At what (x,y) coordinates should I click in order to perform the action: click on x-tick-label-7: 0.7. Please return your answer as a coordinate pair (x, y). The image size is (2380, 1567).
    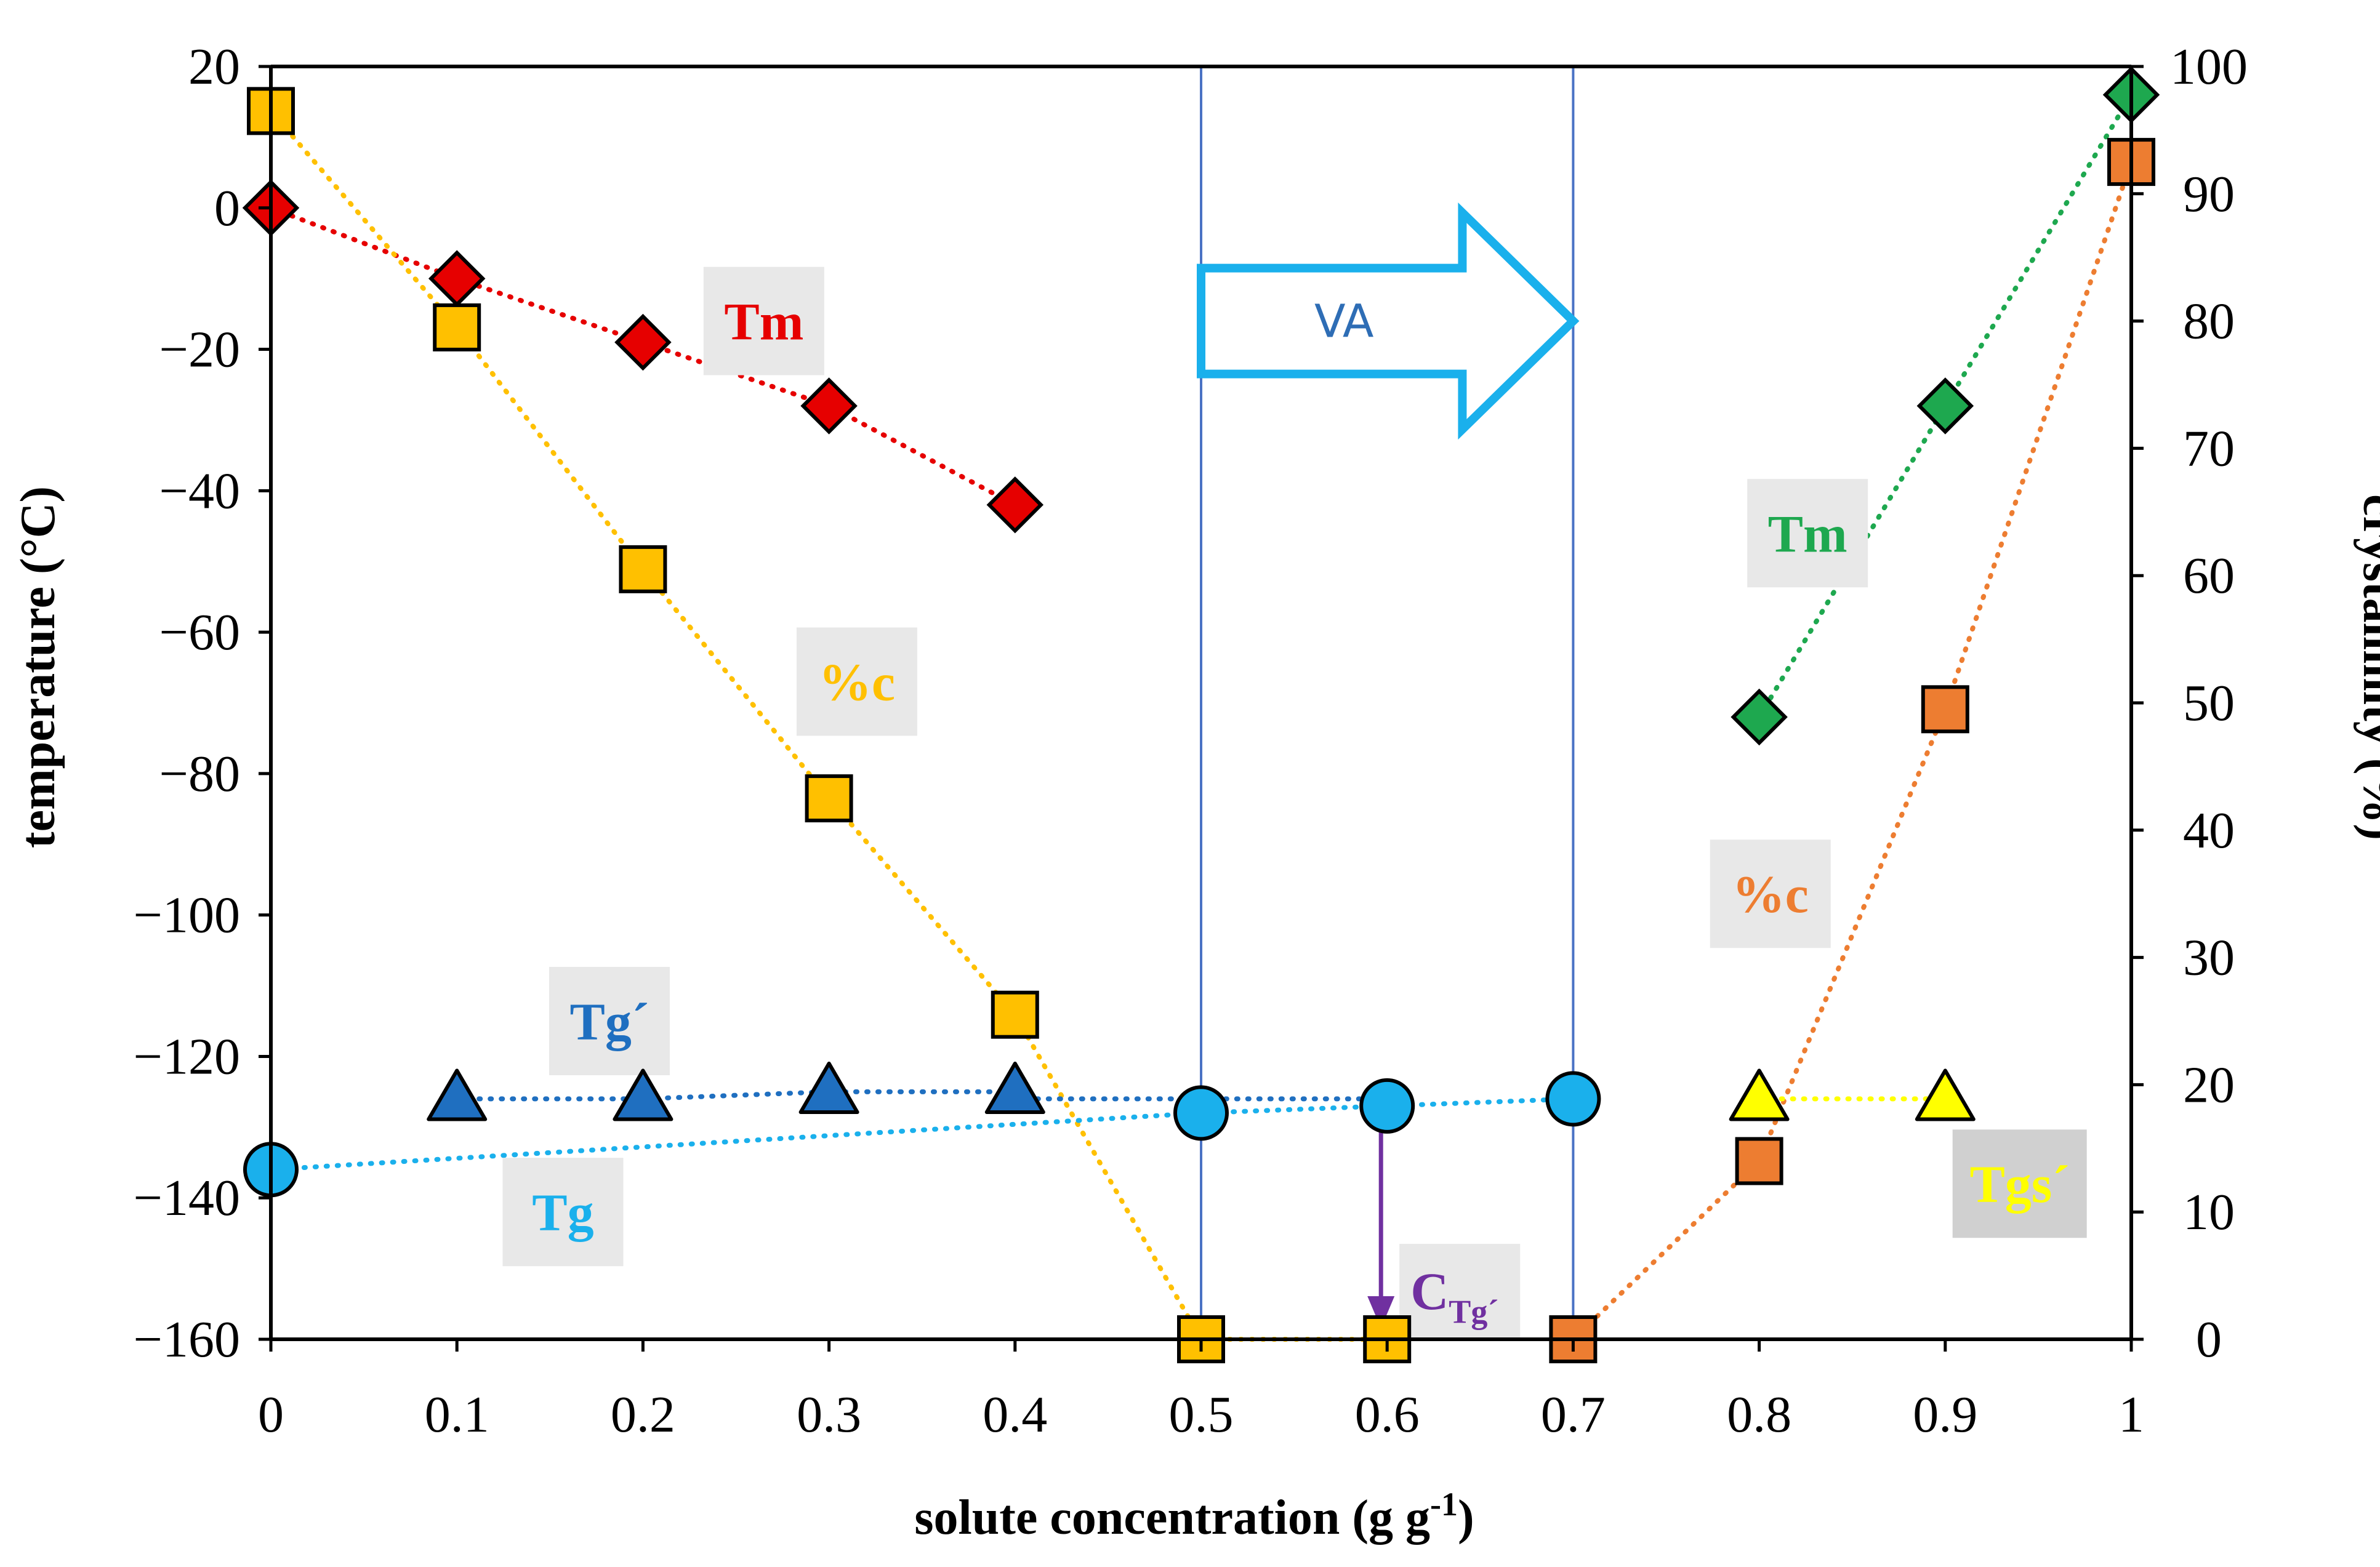
    Looking at the image, I should click on (1574, 1414).